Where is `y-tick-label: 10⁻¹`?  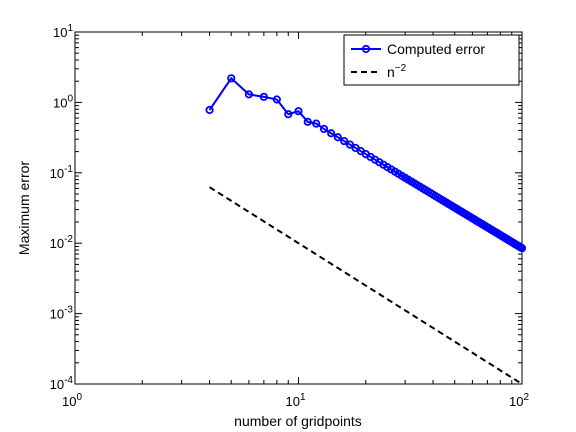 y-tick-label: 10⁻¹ is located at coordinates (62, 172).